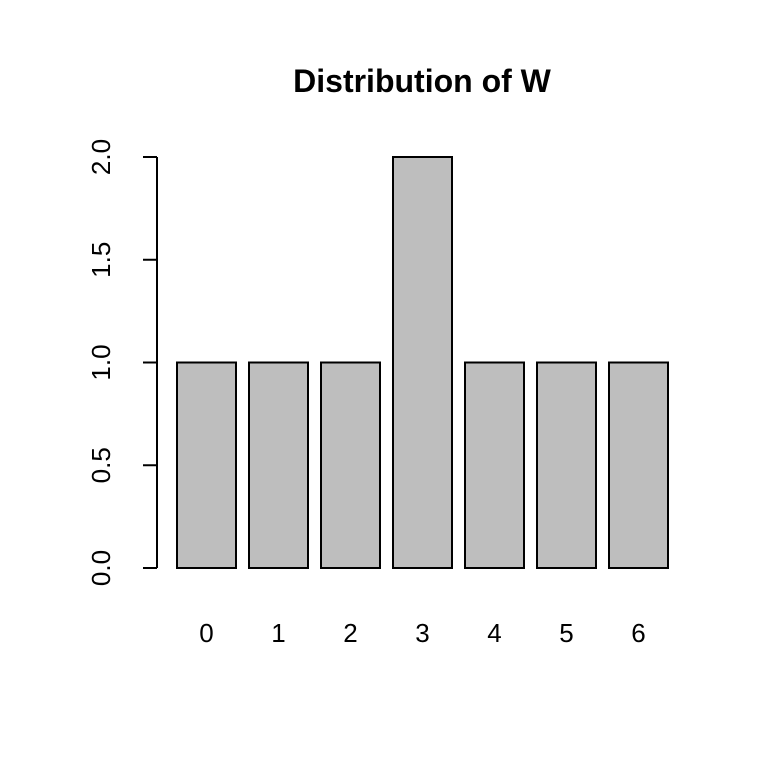  What do you see at coordinates (101, 157) in the screenshot?
I see `y-tick-label: 2.0` at bounding box center [101, 157].